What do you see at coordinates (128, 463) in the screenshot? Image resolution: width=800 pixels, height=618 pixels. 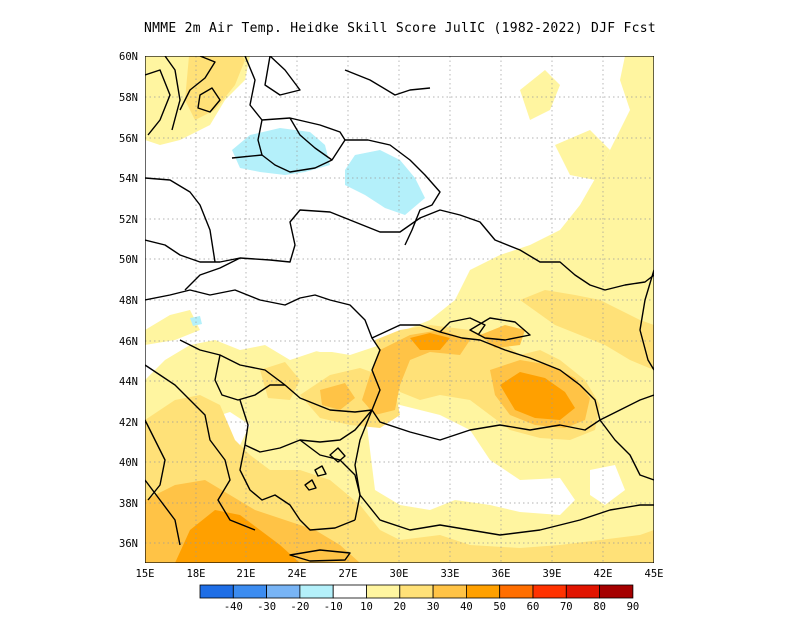 I see `lat-label: 40N` at bounding box center [128, 463].